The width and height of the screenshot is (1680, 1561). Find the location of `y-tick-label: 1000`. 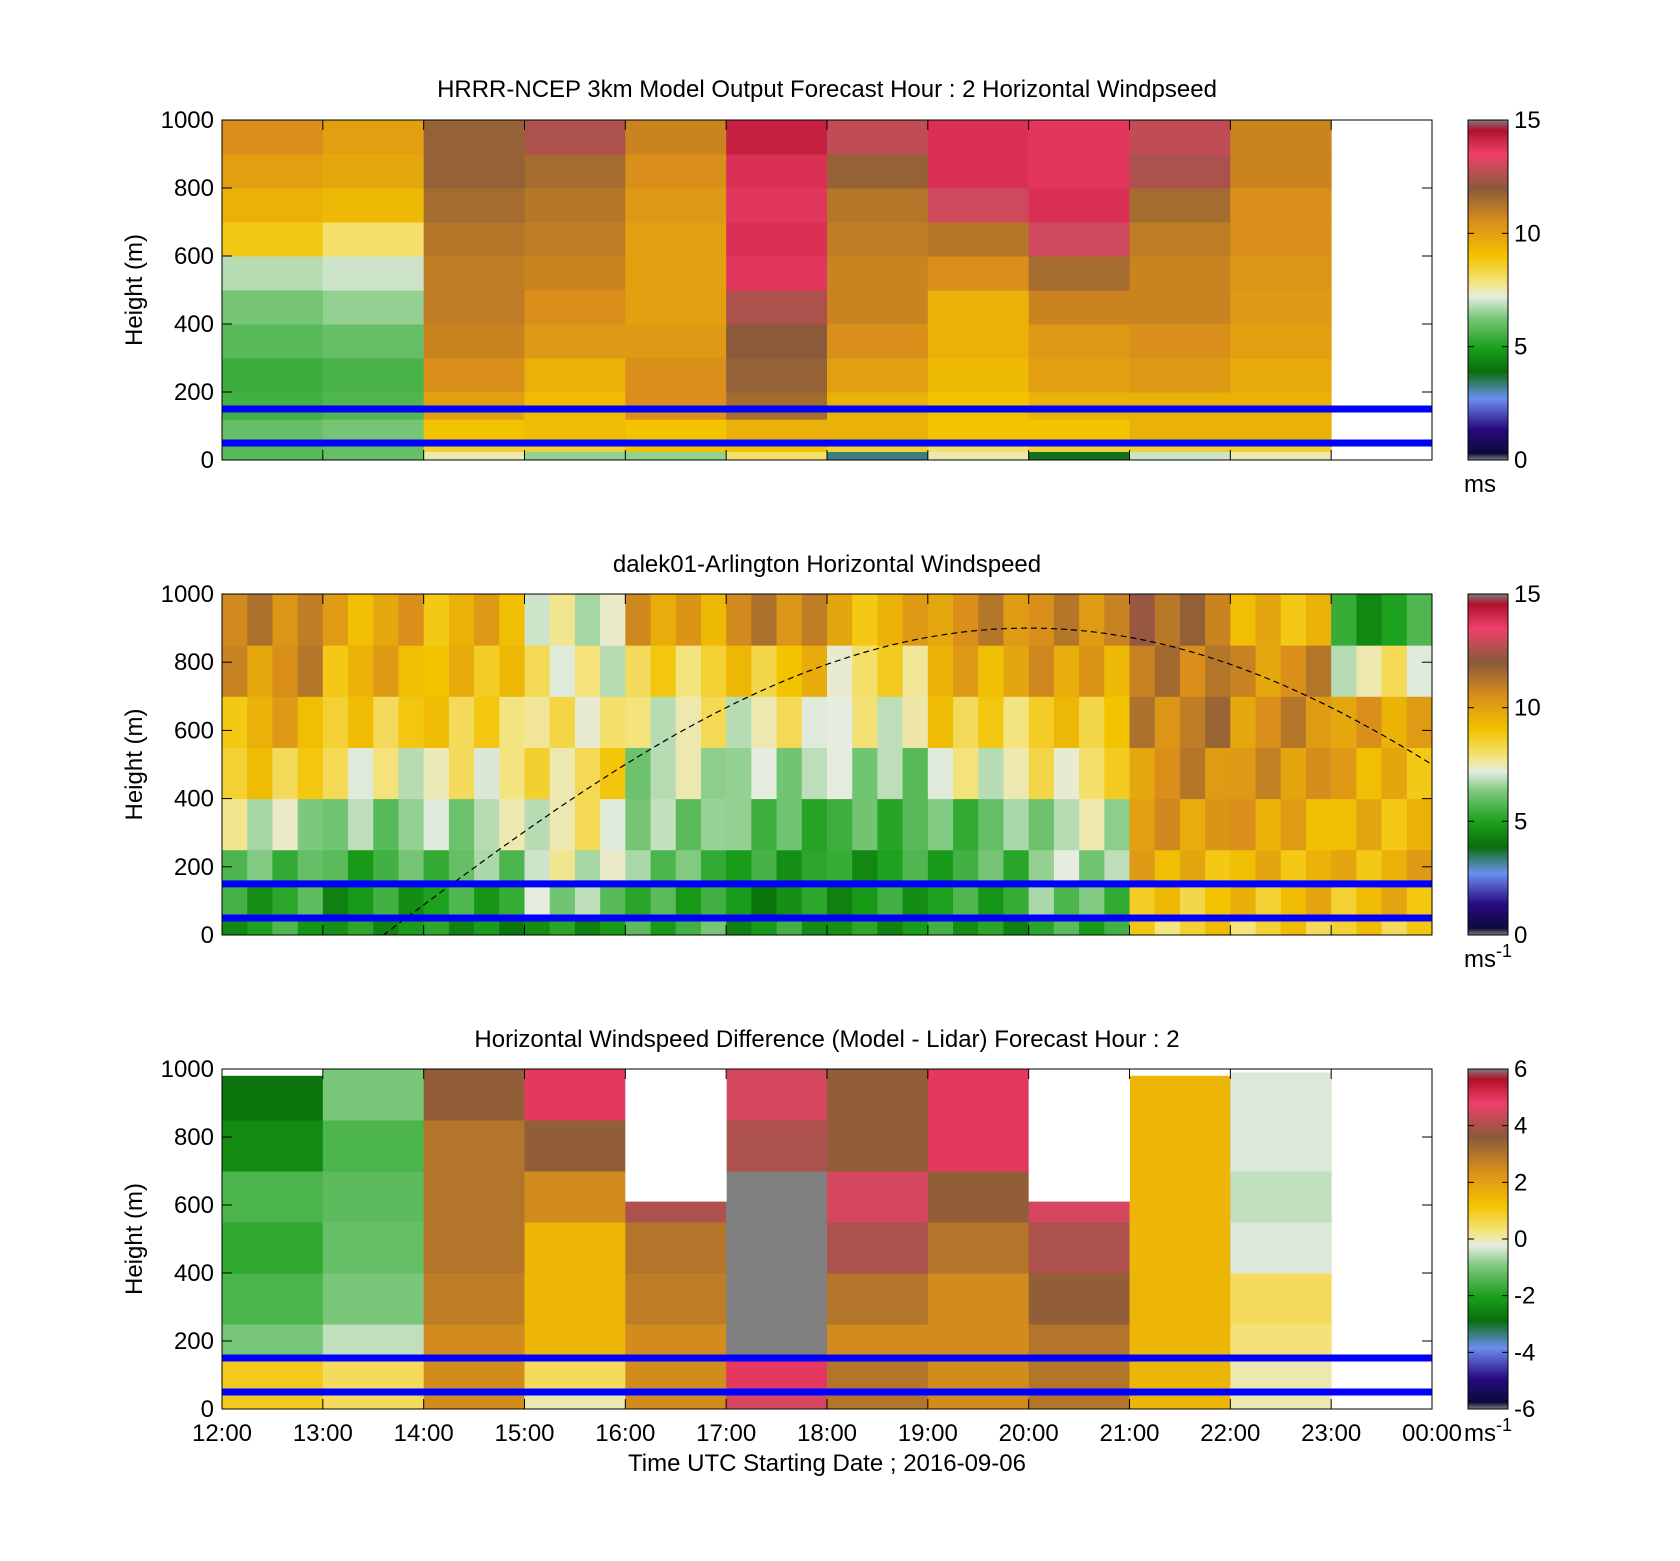

y-tick-label: 1000 is located at coordinates (187, 1069).